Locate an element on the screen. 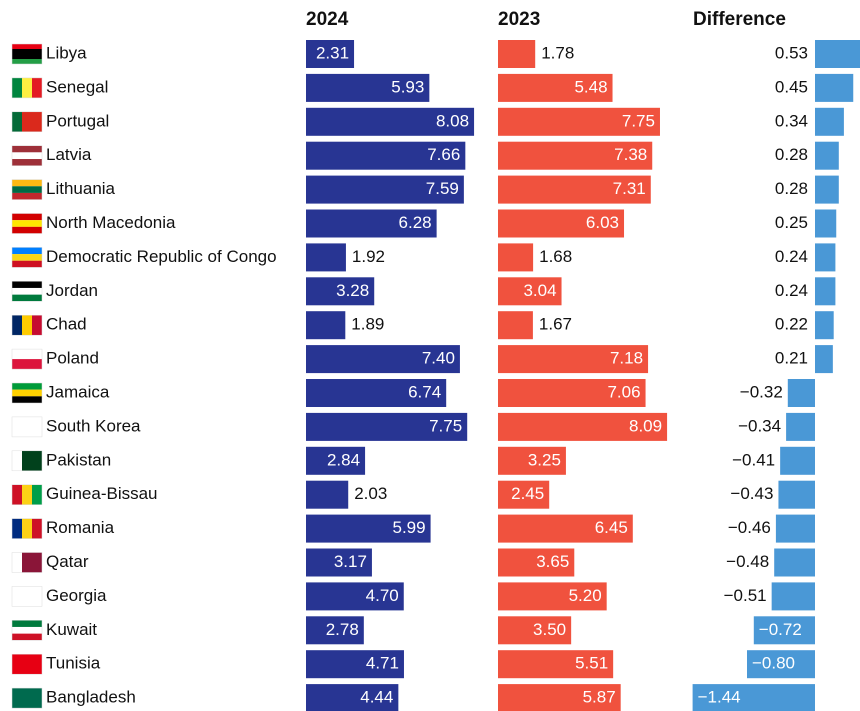  value-label: 5.93 is located at coordinates (407, 86).